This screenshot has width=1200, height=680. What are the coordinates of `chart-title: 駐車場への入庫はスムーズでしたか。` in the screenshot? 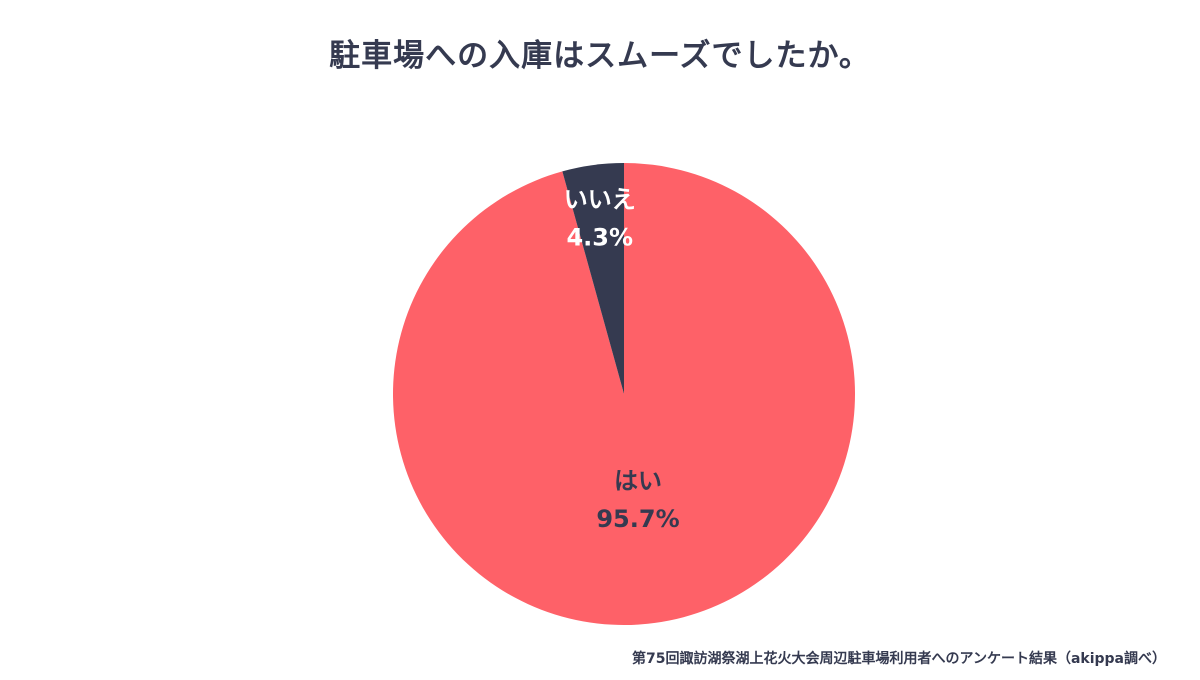 It's located at (600, 56).